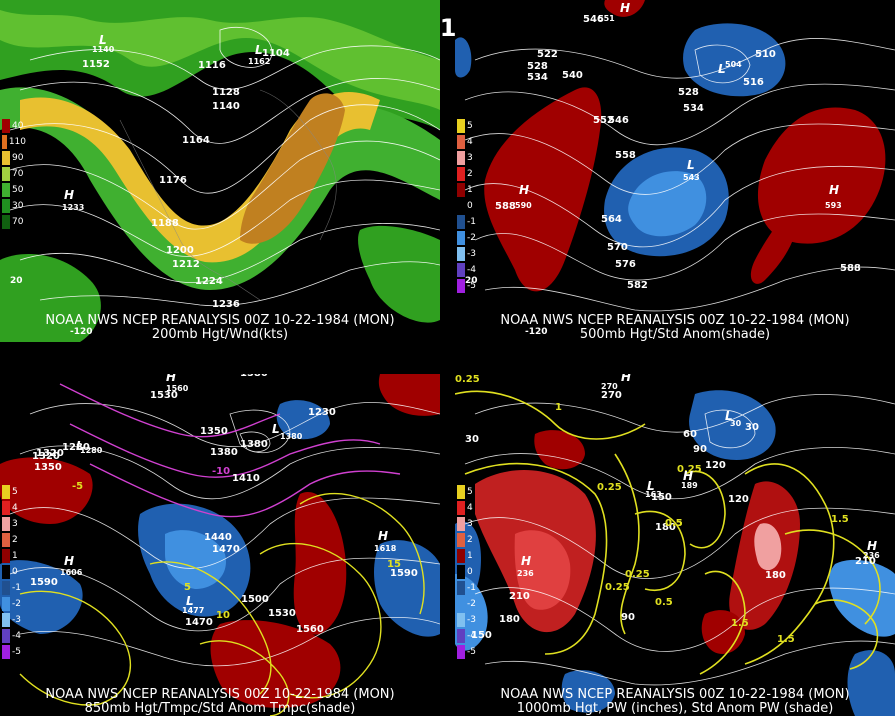  Describe the element at coordinates (736, 423) in the screenshot. I see `center-value: 30` at that location.